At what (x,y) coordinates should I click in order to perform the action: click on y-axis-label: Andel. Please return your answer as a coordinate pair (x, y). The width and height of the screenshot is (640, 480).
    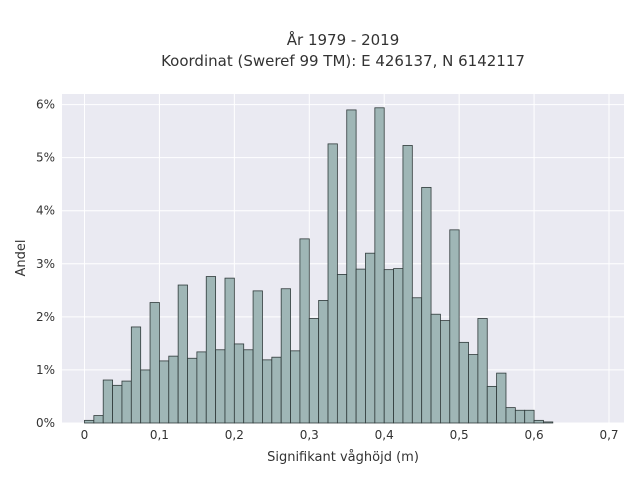
    Looking at the image, I should click on (21, 258).